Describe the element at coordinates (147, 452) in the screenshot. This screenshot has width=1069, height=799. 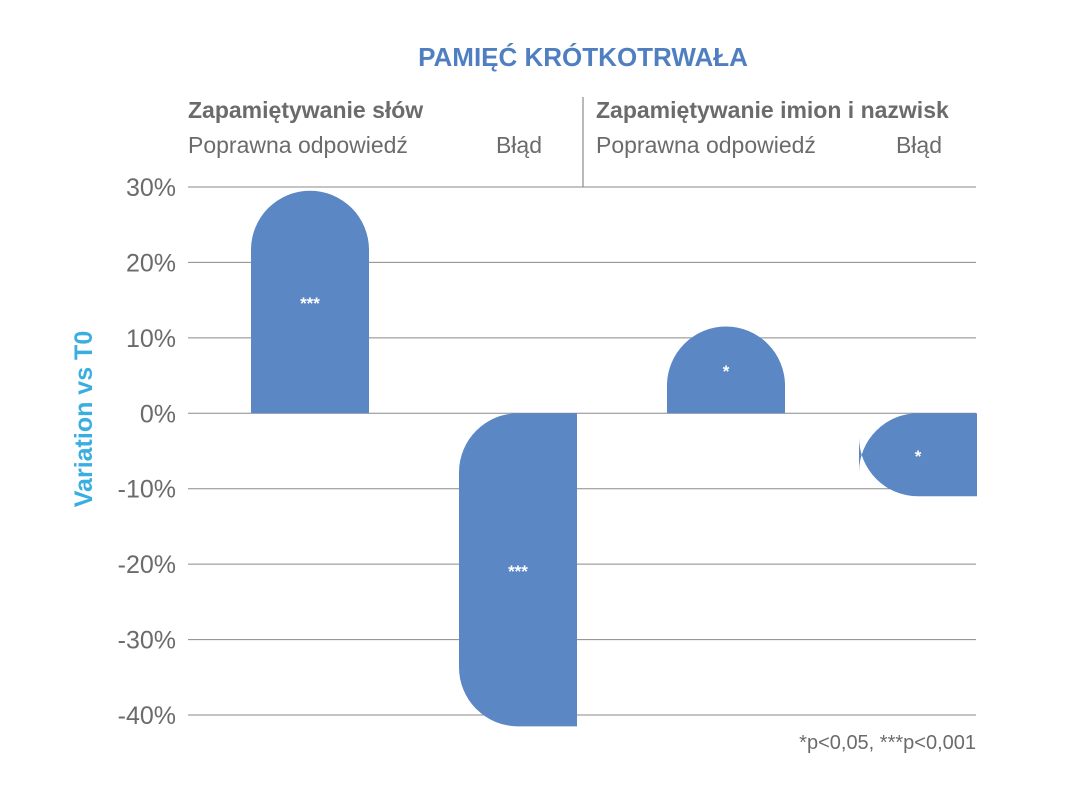
I see `y-tick-labels: 30% 20% 10% 0% -10% -20% -30% -40%` at that location.